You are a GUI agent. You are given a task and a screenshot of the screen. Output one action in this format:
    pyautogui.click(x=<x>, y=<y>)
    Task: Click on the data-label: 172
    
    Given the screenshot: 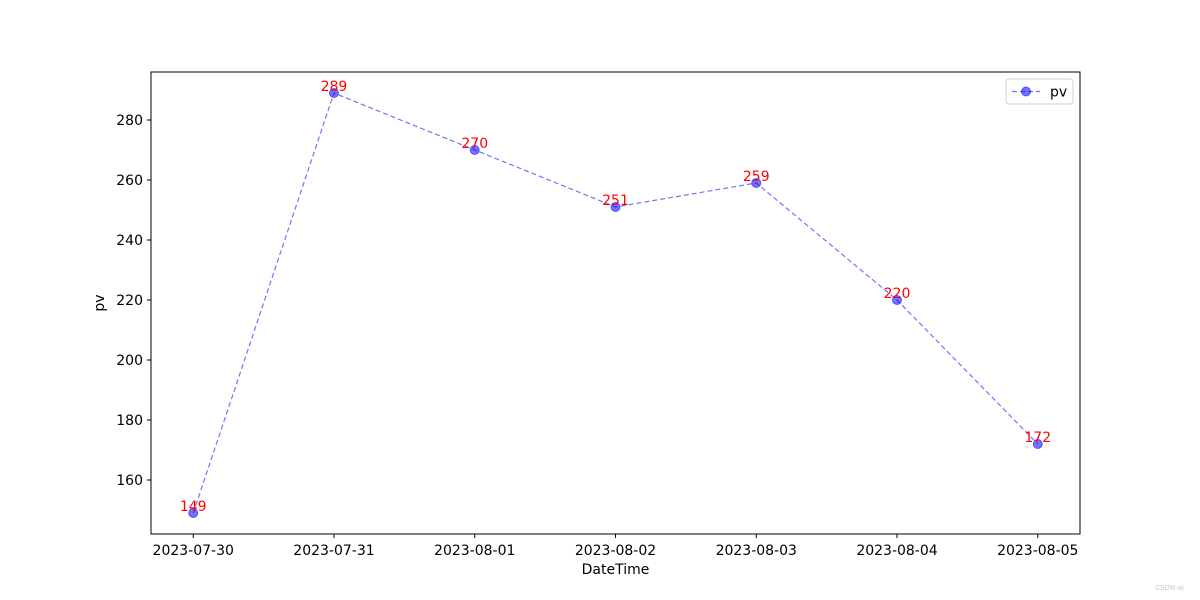 What is the action you would take?
    pyautogui.click(x=1037, y=438)
    